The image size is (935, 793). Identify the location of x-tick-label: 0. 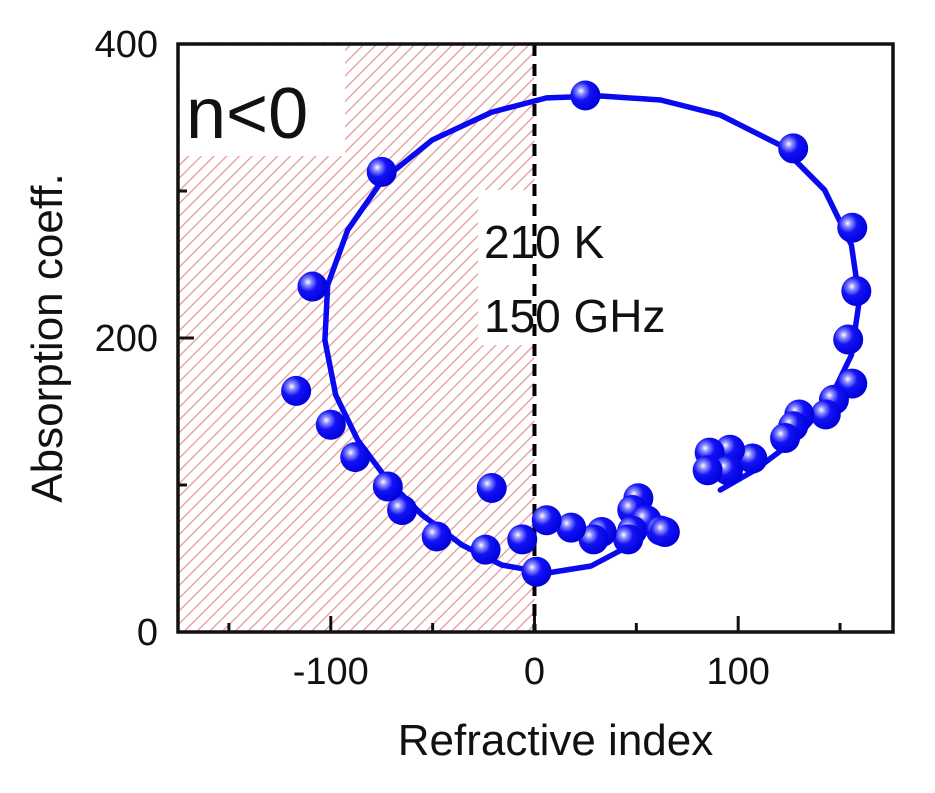
(534, 672).